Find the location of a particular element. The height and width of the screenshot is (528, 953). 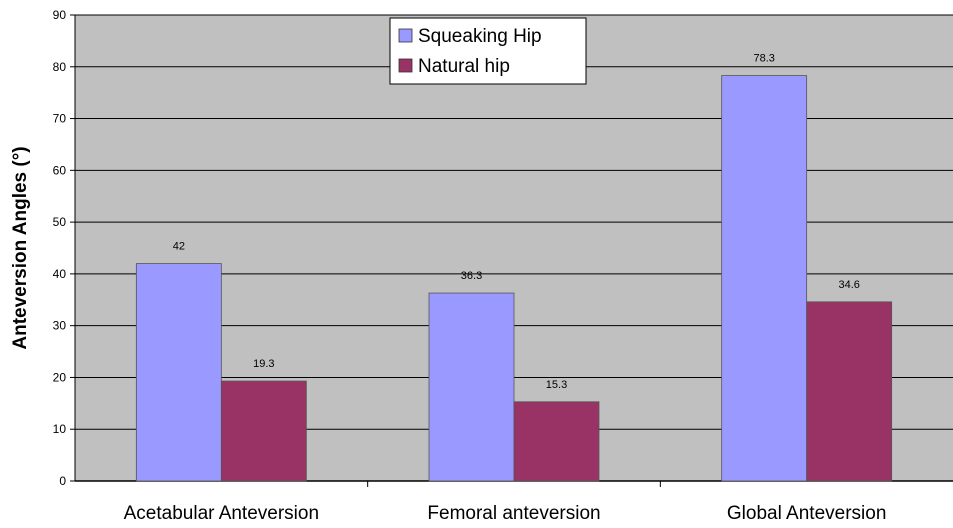

y-tick-label: 30 is located at coordinates (60, 326).